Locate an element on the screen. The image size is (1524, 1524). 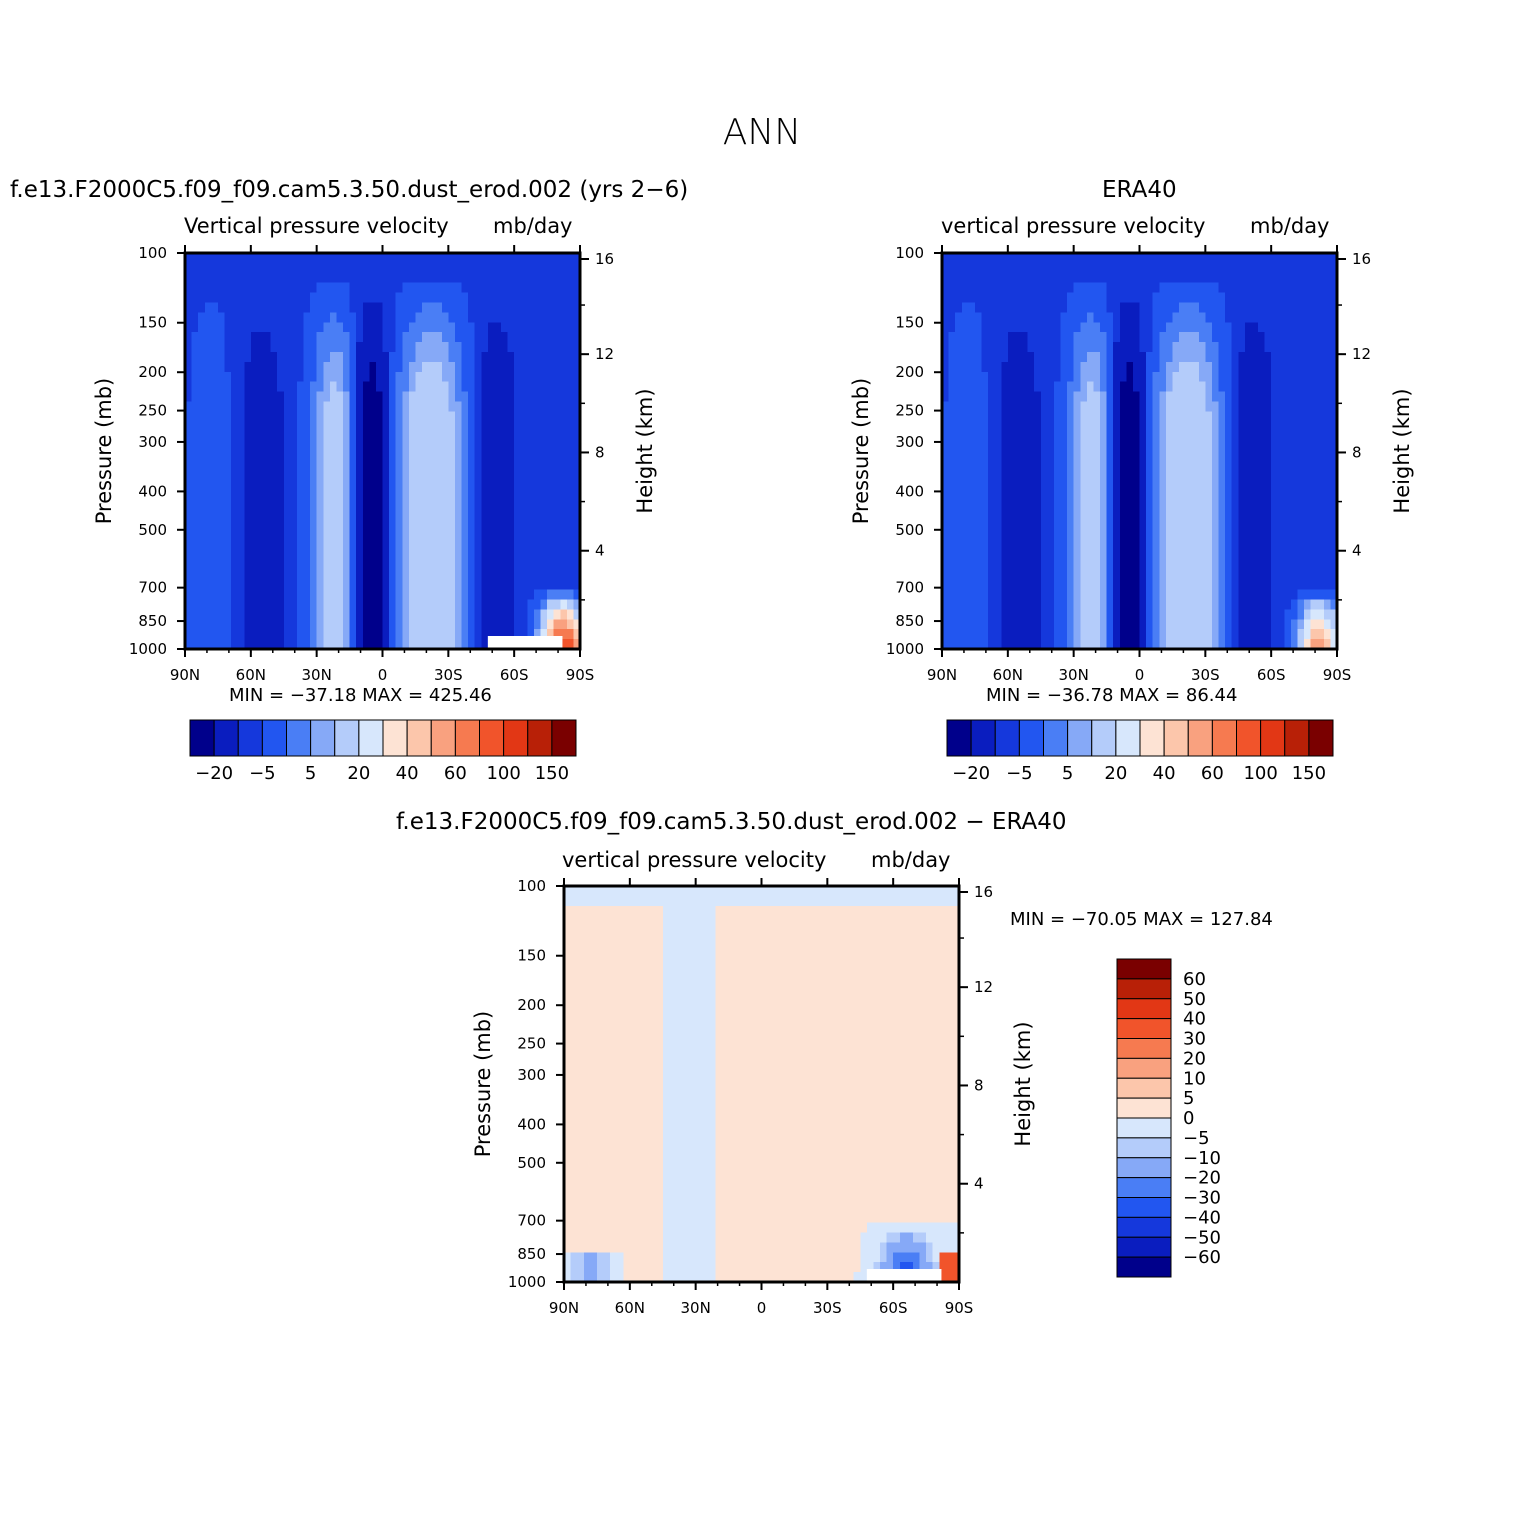
model-colorbar-box is located at coordinates (443, 738).